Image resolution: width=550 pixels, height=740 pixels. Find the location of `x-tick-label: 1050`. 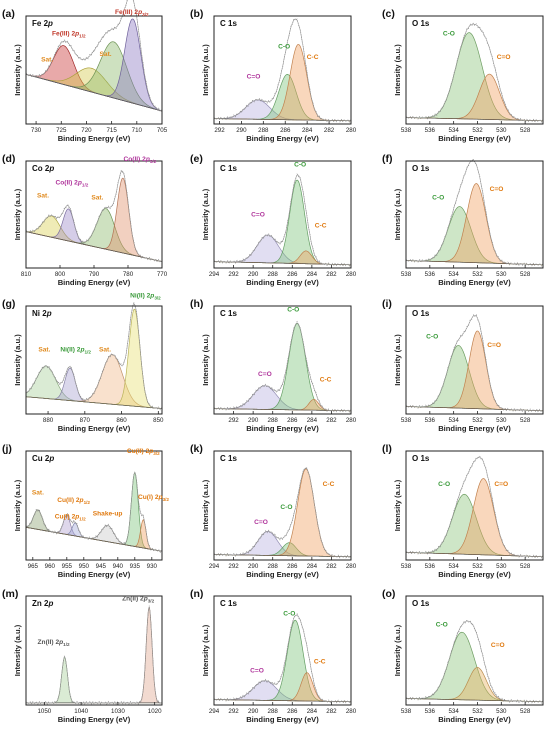

x-tick-label: 1050 is located at coordinates (44, 711).